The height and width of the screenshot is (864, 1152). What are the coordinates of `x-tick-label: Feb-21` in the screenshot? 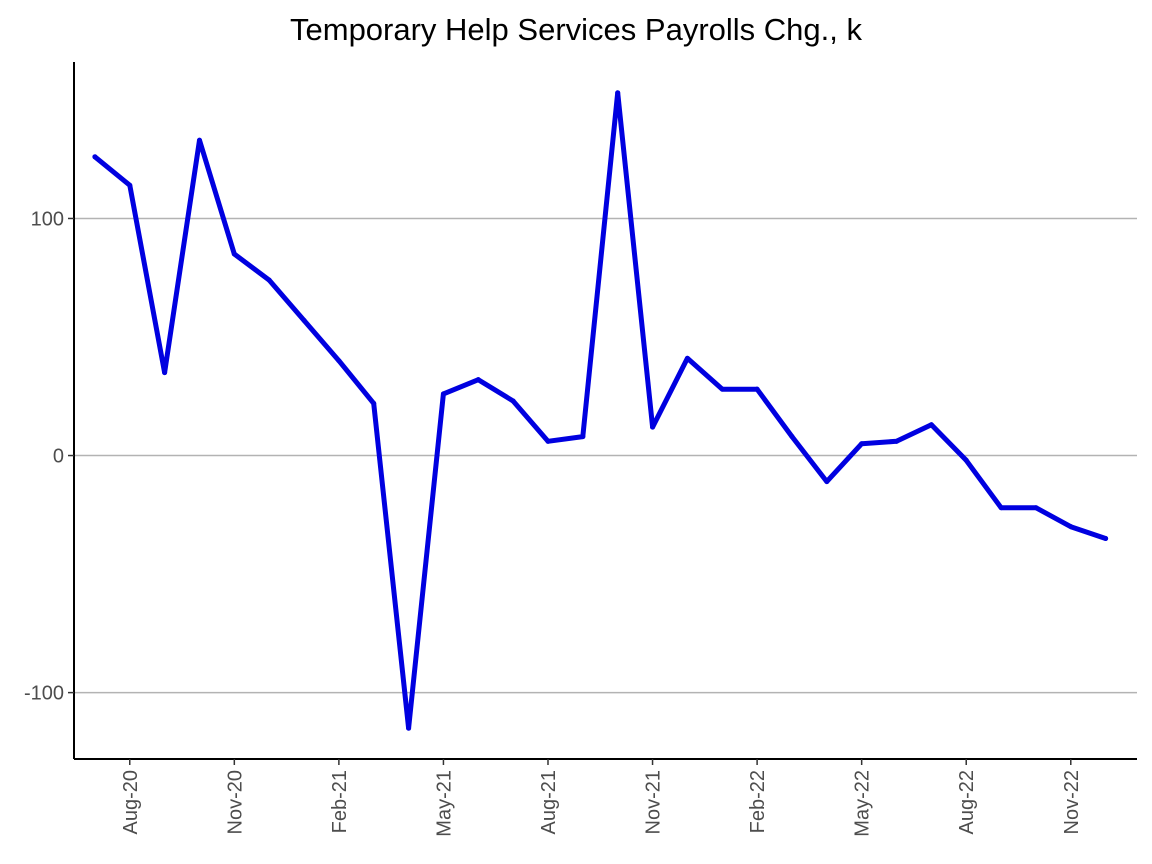 It's located at (340, 801).